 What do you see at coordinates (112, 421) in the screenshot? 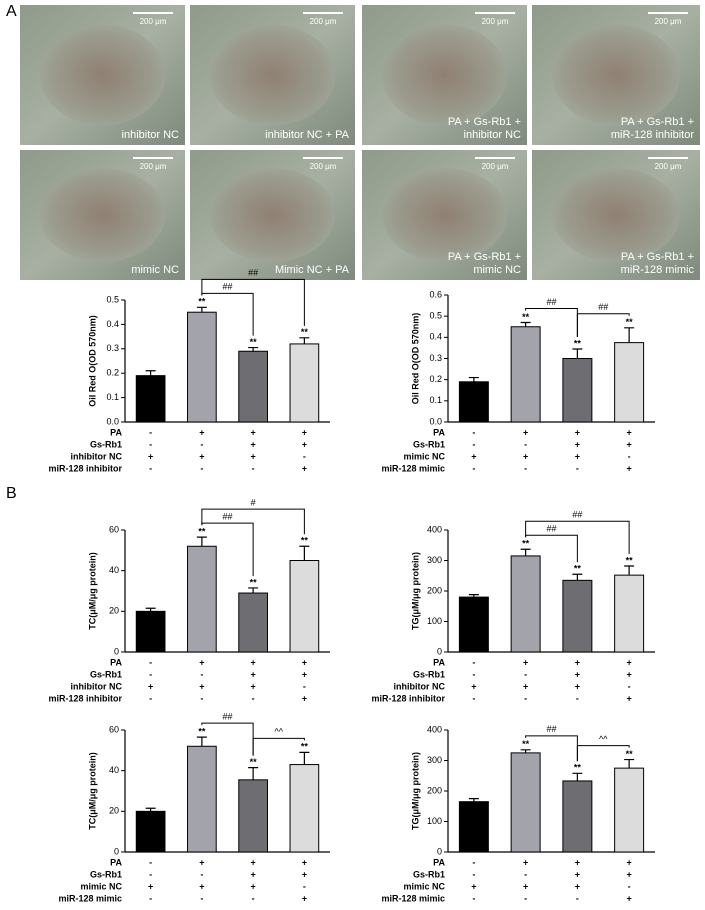
I see `y-tick-label: 0.0` at bounding box center [112, 421].